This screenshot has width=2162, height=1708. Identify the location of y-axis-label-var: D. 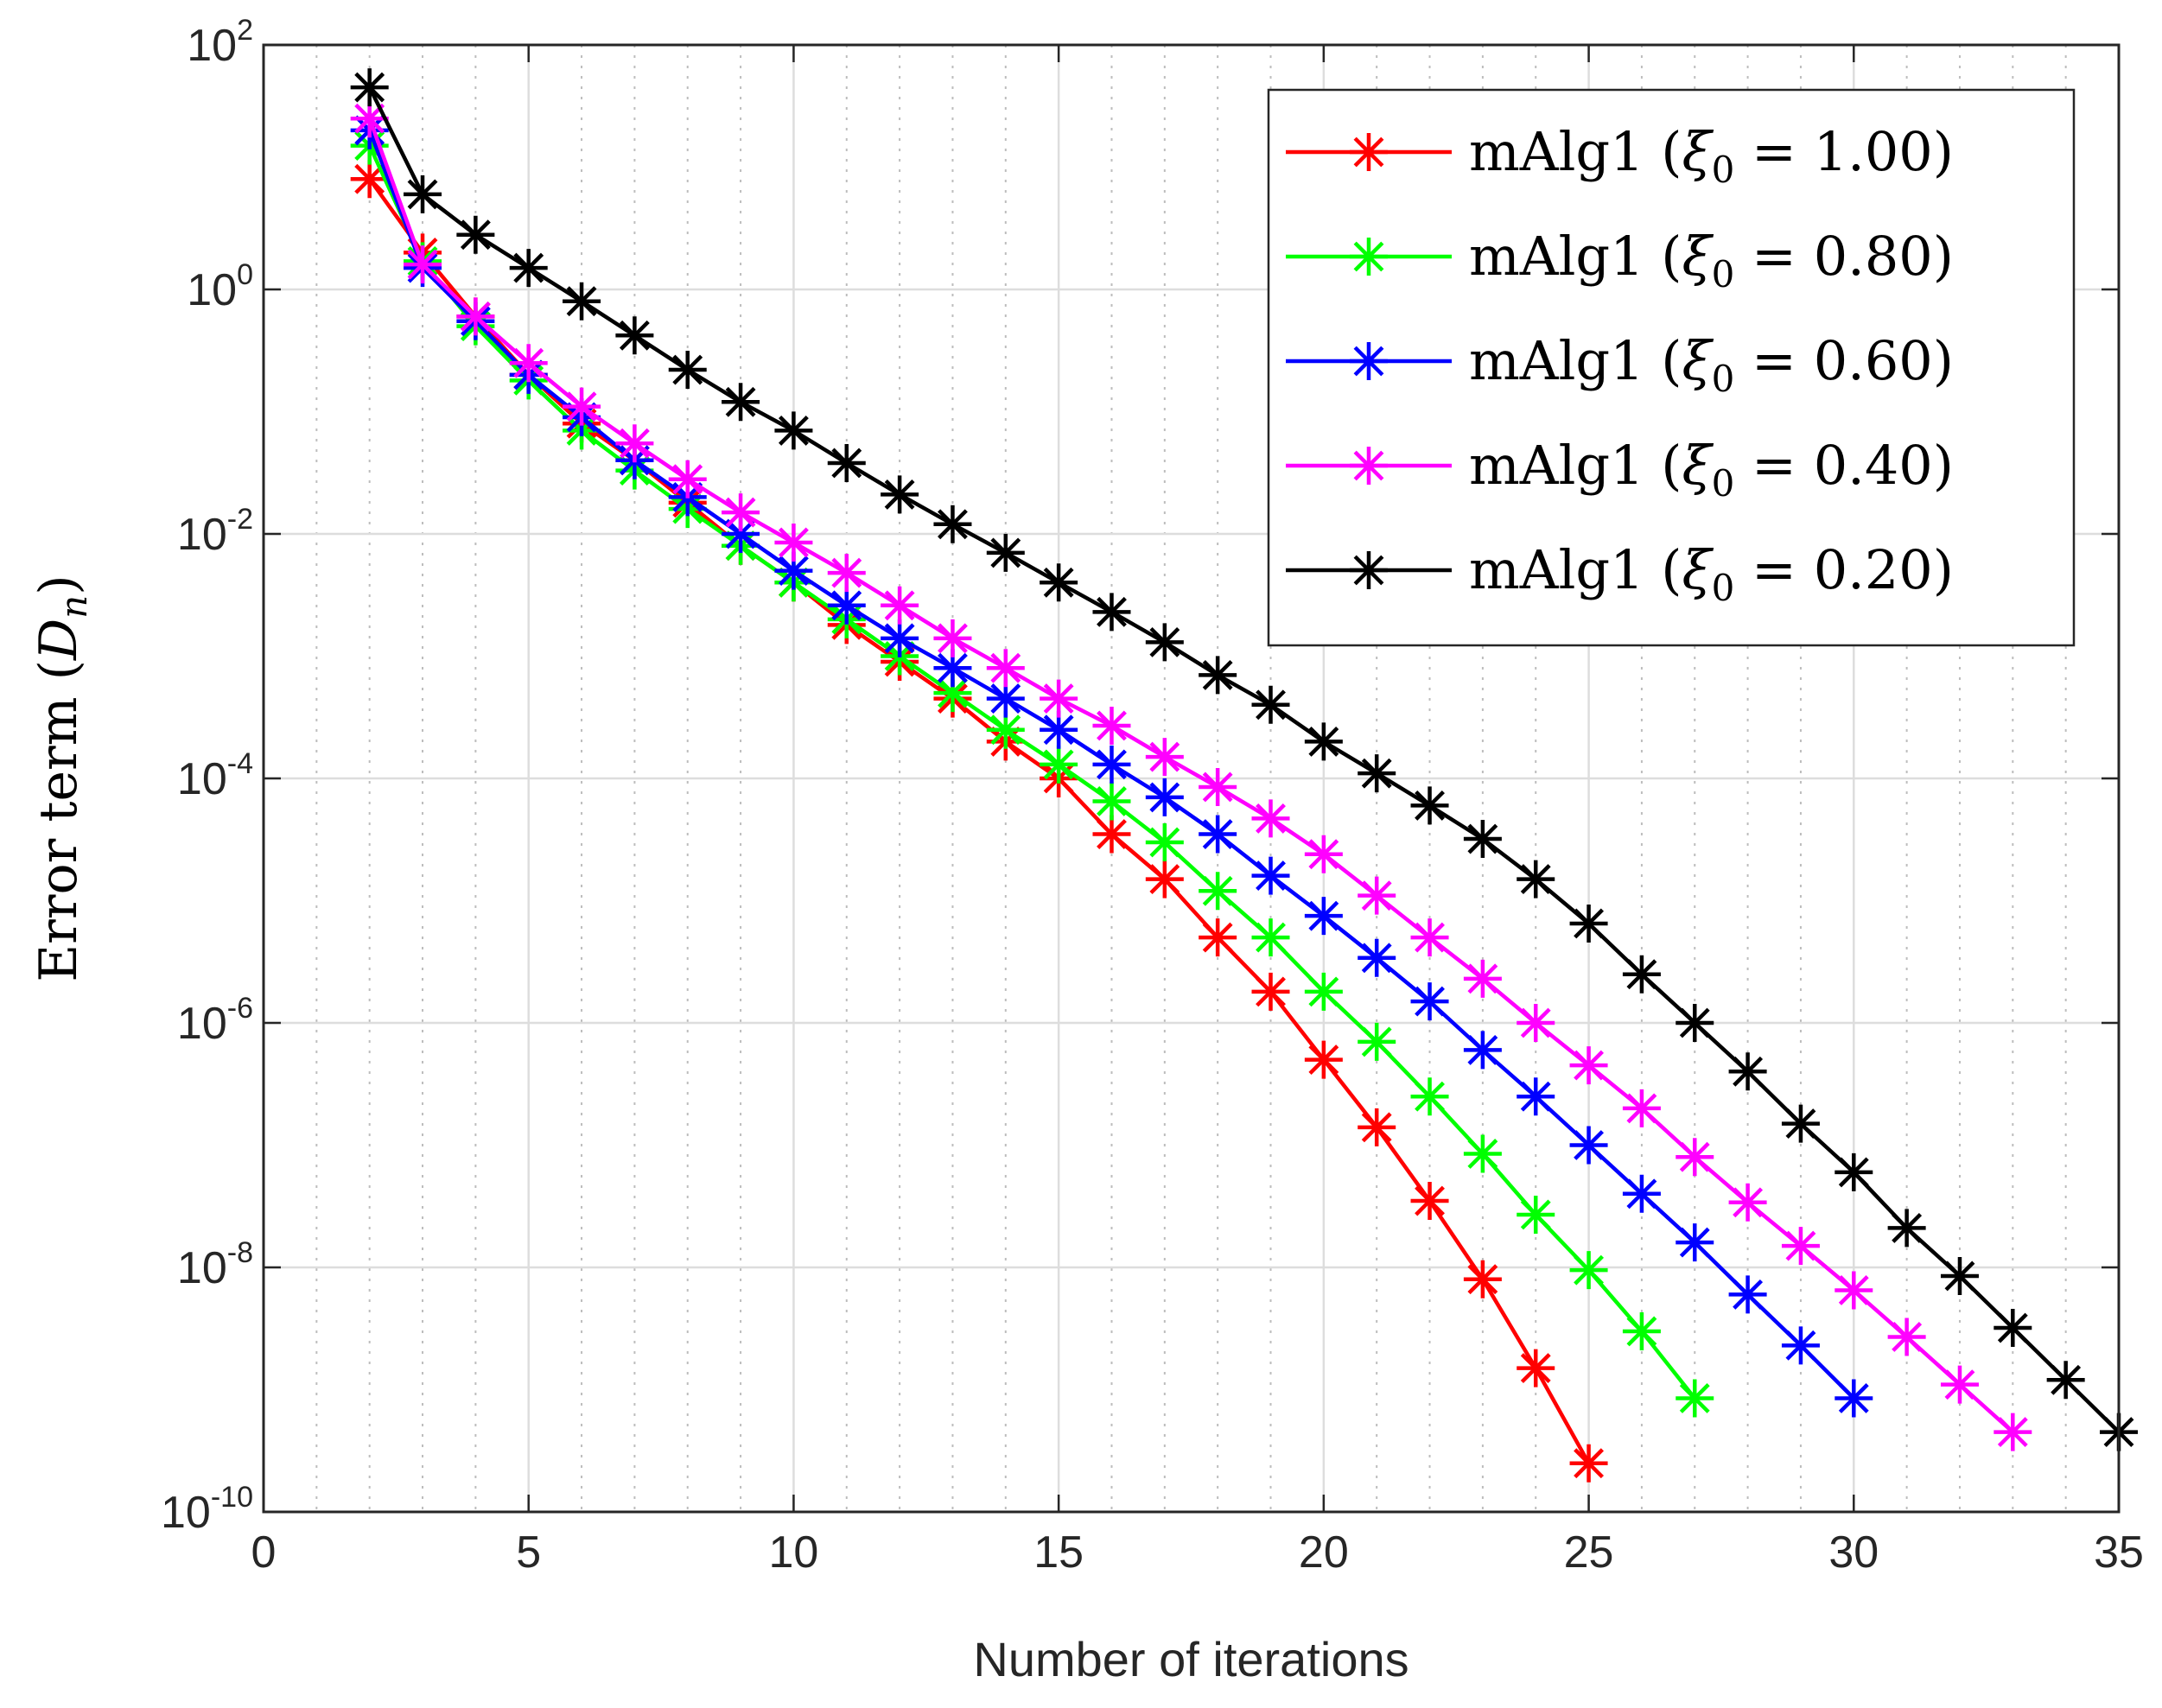
(59, 640).